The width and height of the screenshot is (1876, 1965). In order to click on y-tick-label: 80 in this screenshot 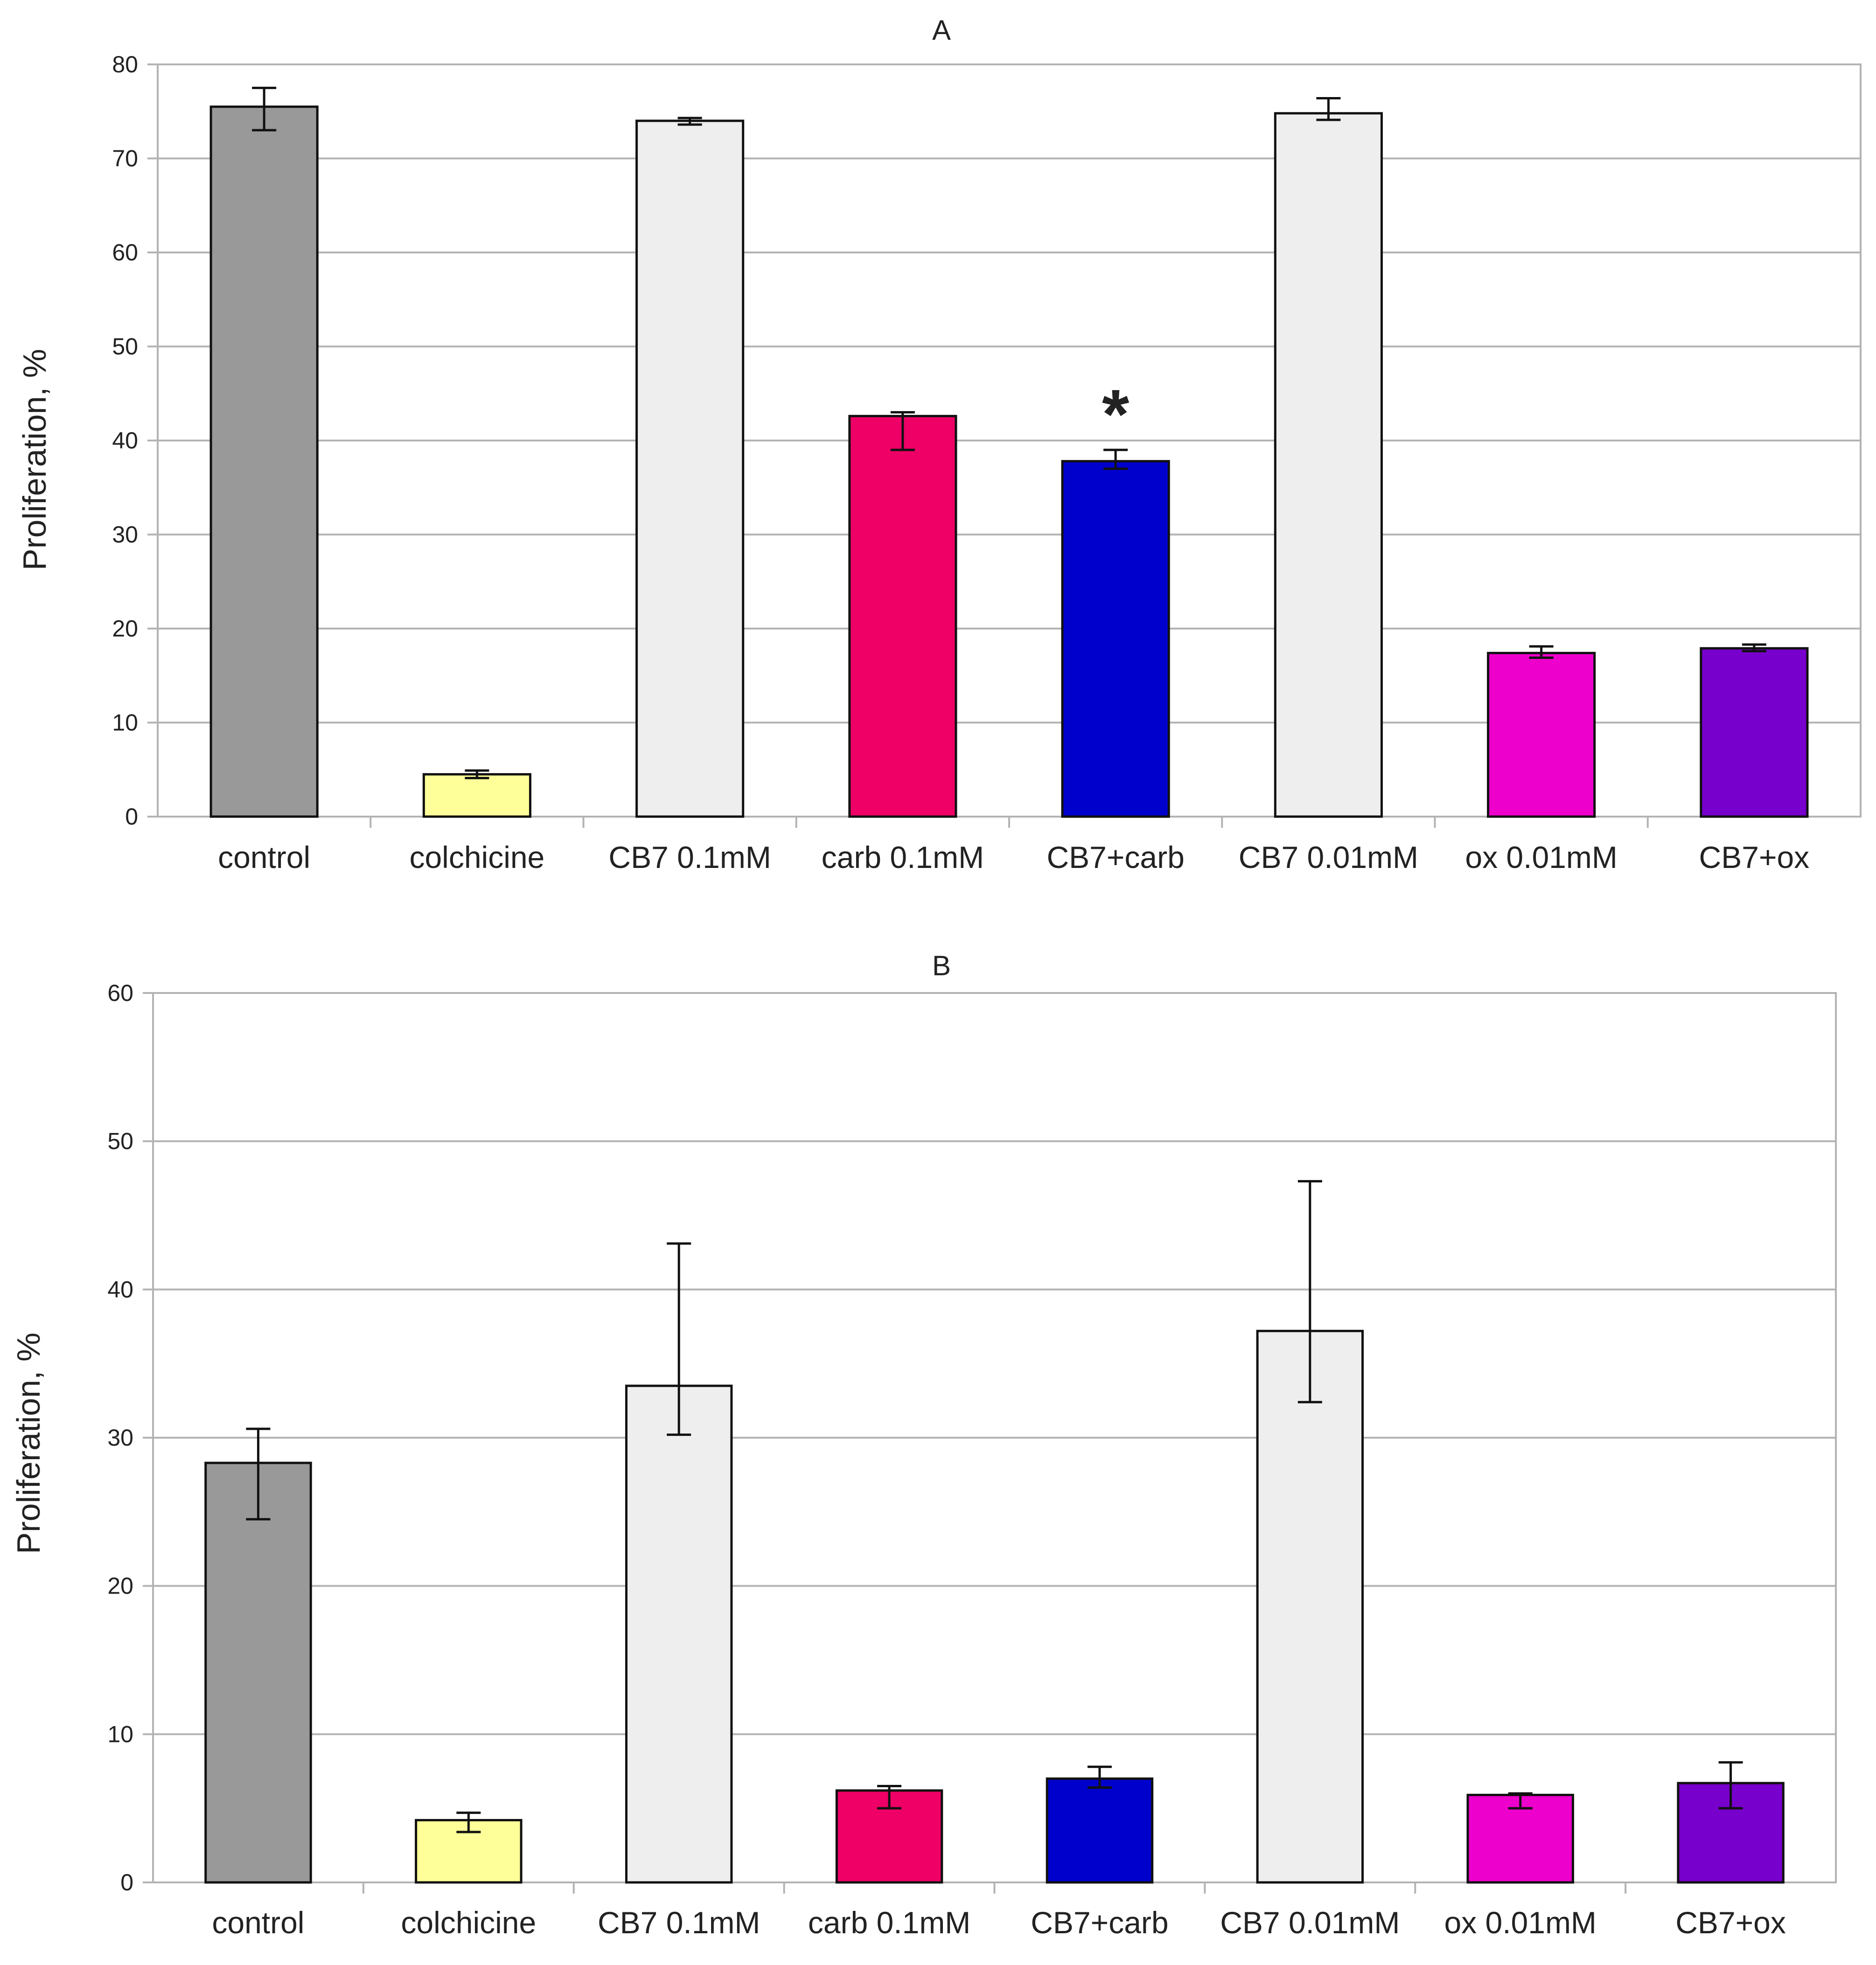, I will do `click(125, 64)`.